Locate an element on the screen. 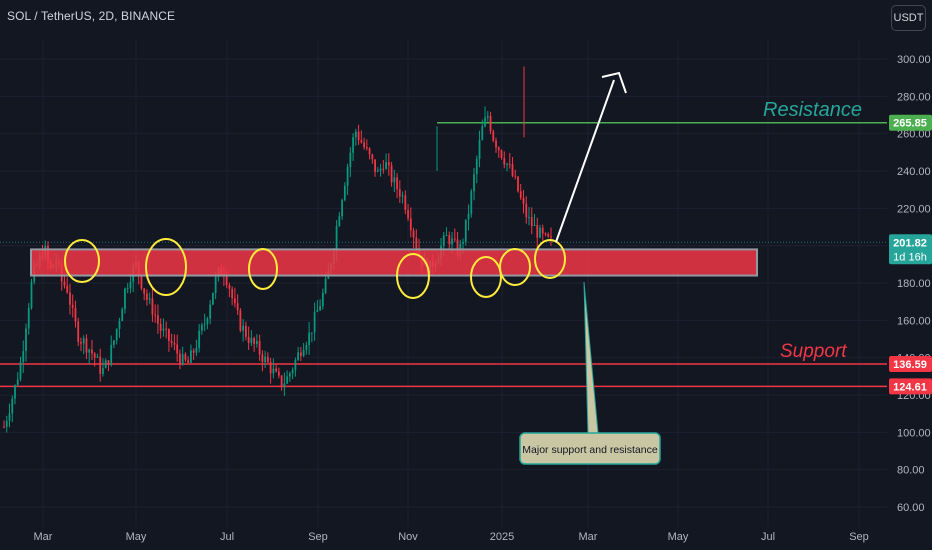 This screenshot has width=932, height=550. price-tick-label: 280.00 is located at coordinates (914, 97).